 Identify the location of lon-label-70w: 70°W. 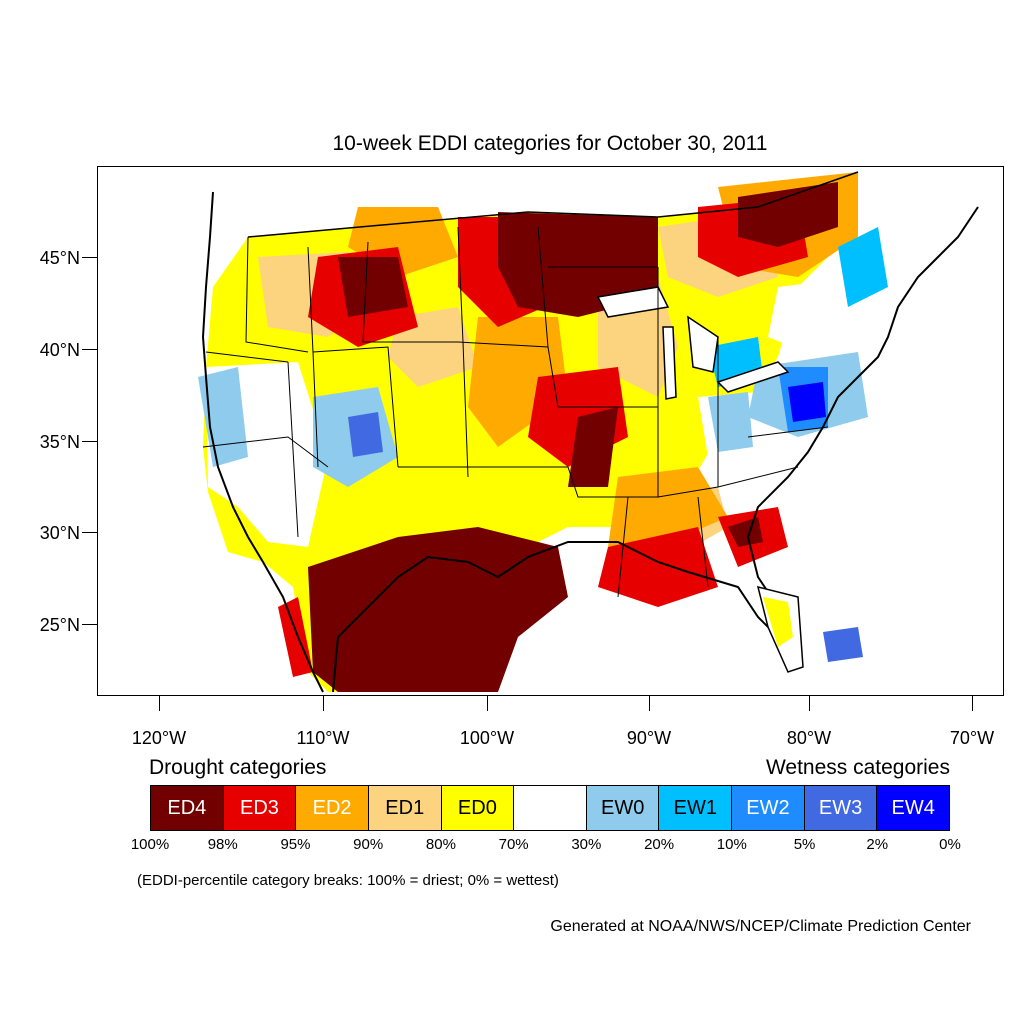
(972, 738).